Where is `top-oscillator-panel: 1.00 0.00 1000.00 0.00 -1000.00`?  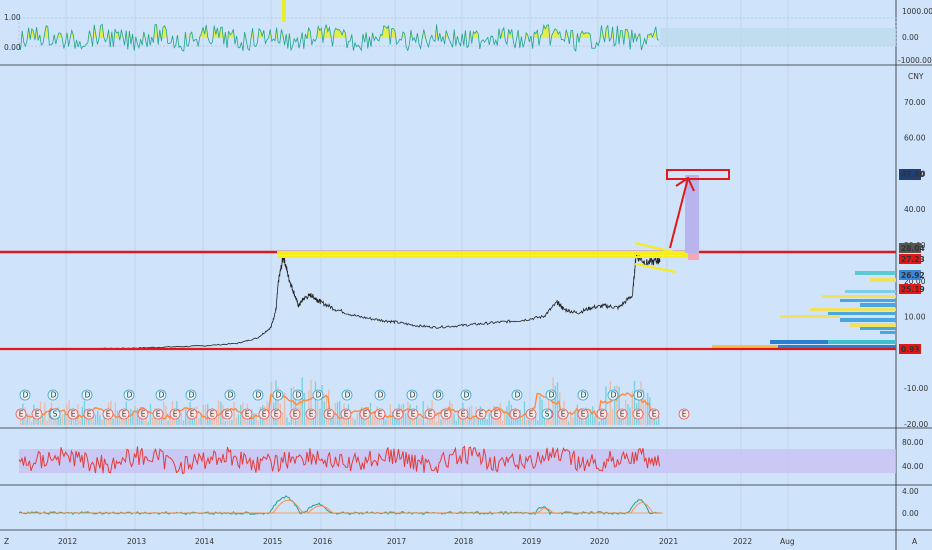 top-oscillator-panel: 1.00 0.00 1000.00 0.00 -1000.00 is located at coordinates (468, 32).